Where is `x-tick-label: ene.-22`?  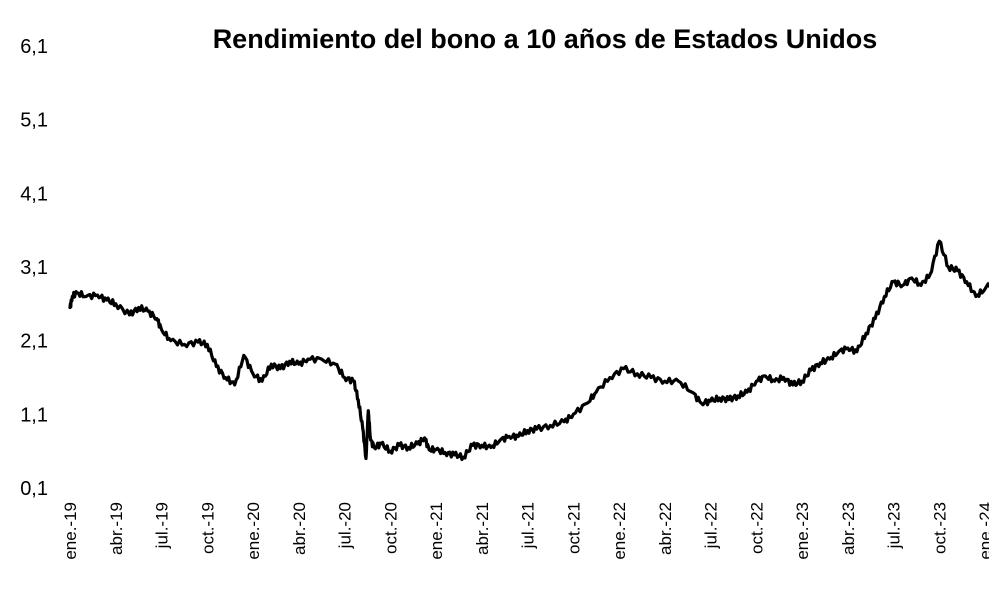
x-tick-label: ene.-22 is located at coordinates (619, 531).